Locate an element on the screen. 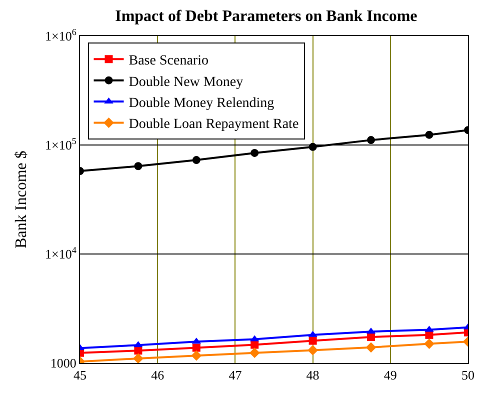  x-tick-label: 47 is located at coordinates (235, 375).